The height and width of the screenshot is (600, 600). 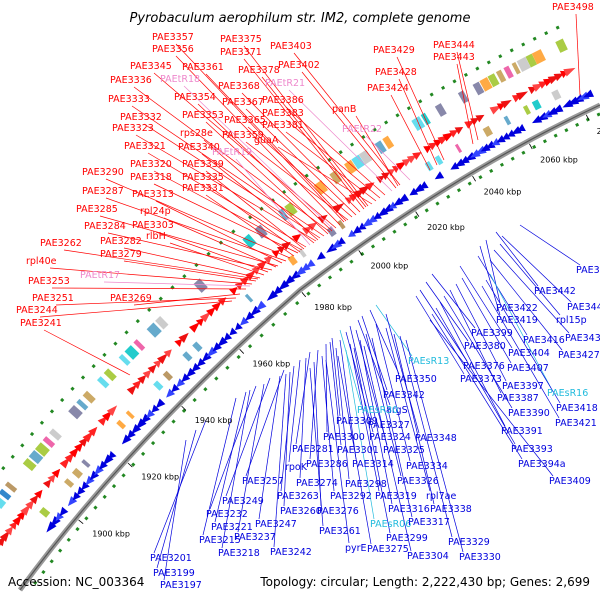 I want to click on gene-label: PAE3260, so click(x=301, y=511).